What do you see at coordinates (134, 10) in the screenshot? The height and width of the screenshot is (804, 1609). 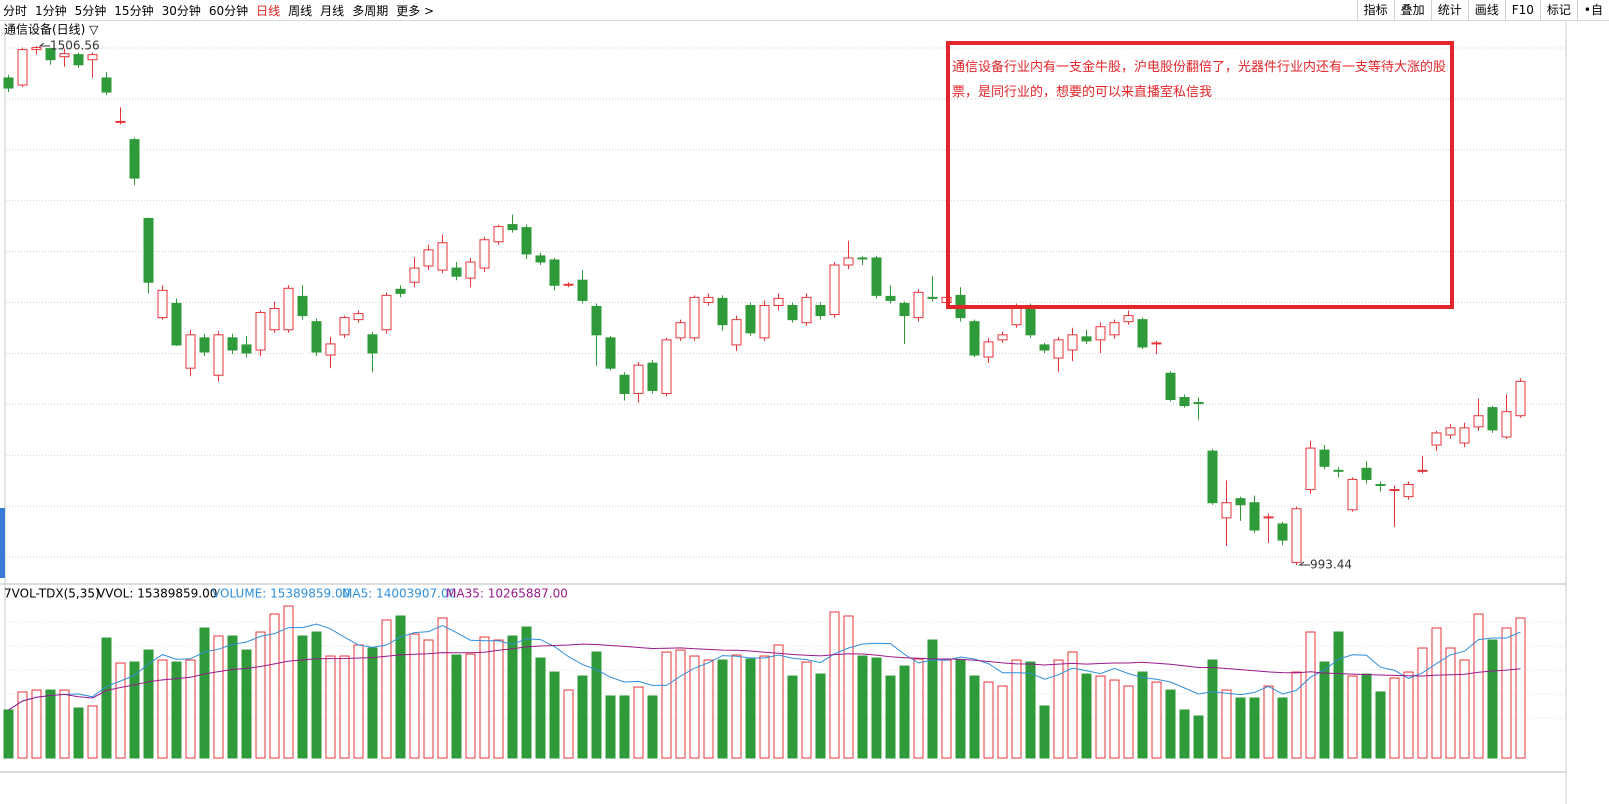 I see `period-tab: 15分钟` at bounding box center [134, 10].